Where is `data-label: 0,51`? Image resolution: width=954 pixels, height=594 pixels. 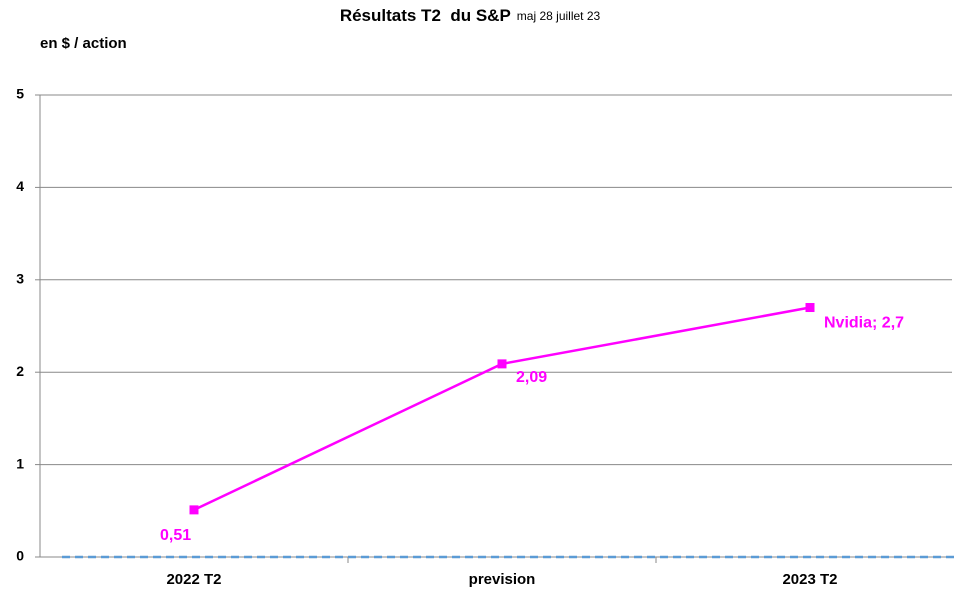
data-label: 0,51 is located at coordinates (175, 535).